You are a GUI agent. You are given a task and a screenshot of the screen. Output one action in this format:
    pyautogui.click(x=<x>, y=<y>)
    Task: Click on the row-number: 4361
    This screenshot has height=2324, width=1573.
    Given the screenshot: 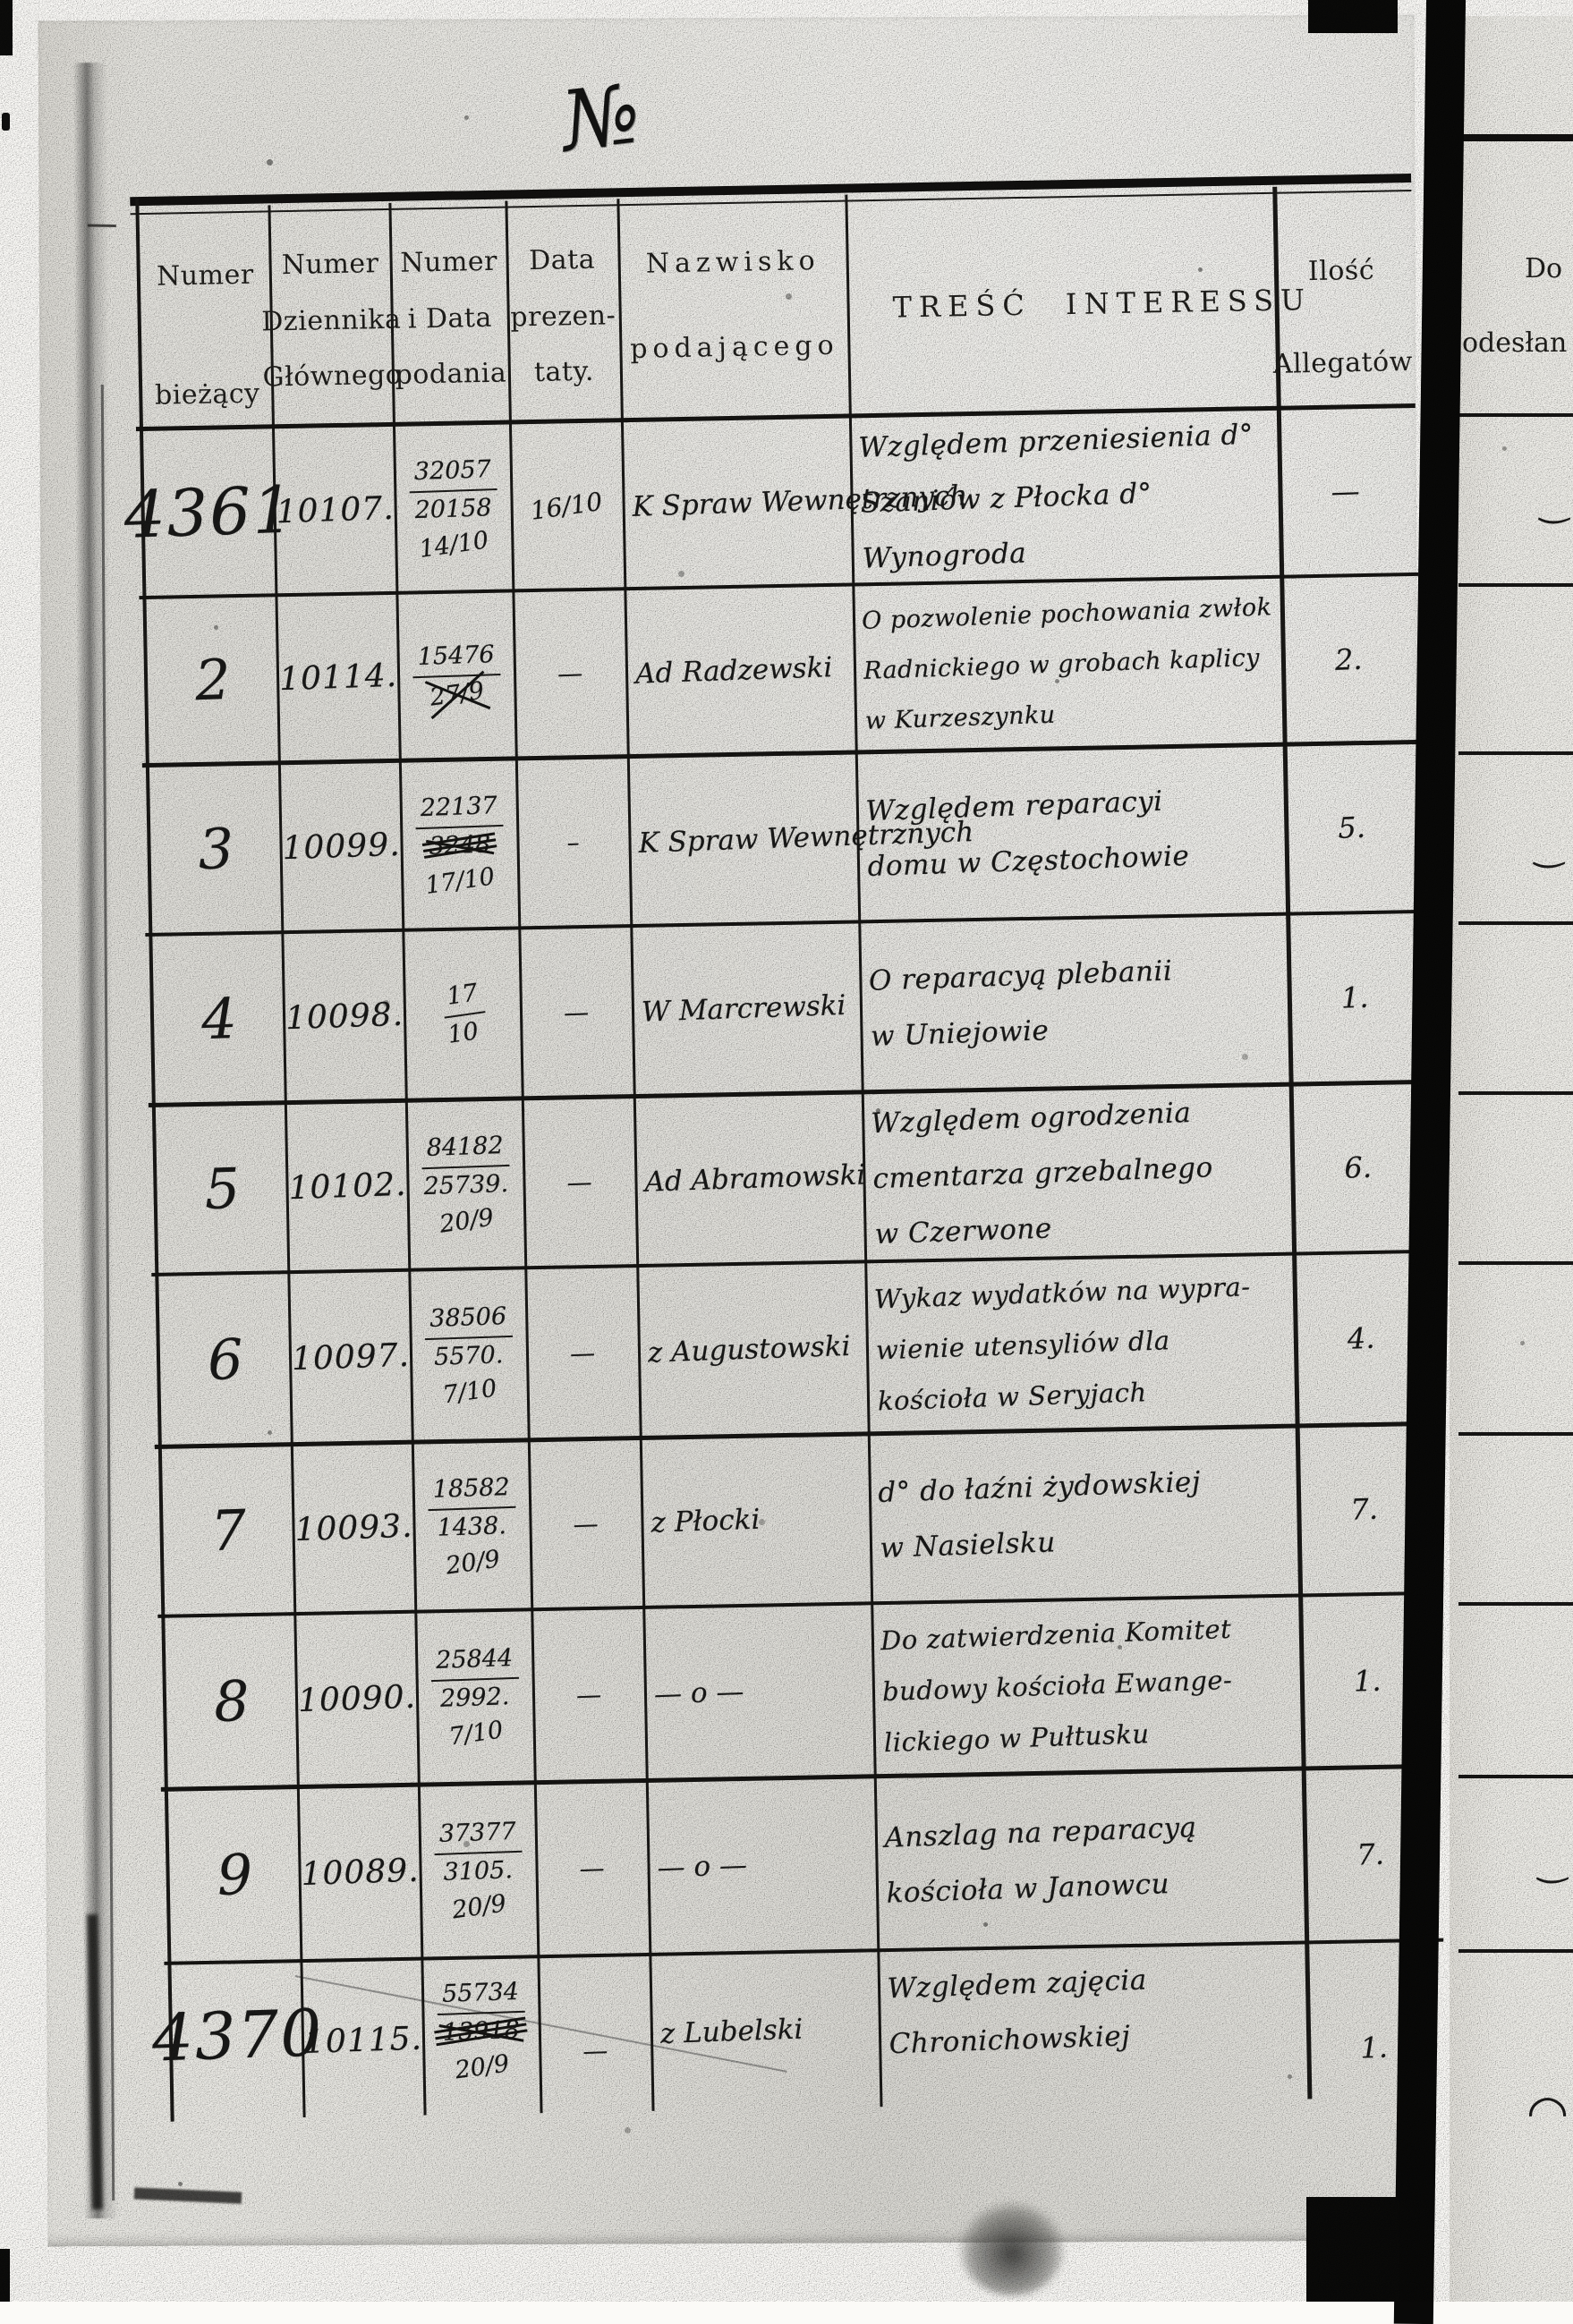 What is the action you would take?
    pyautogui.click(x=210, y=512)
    